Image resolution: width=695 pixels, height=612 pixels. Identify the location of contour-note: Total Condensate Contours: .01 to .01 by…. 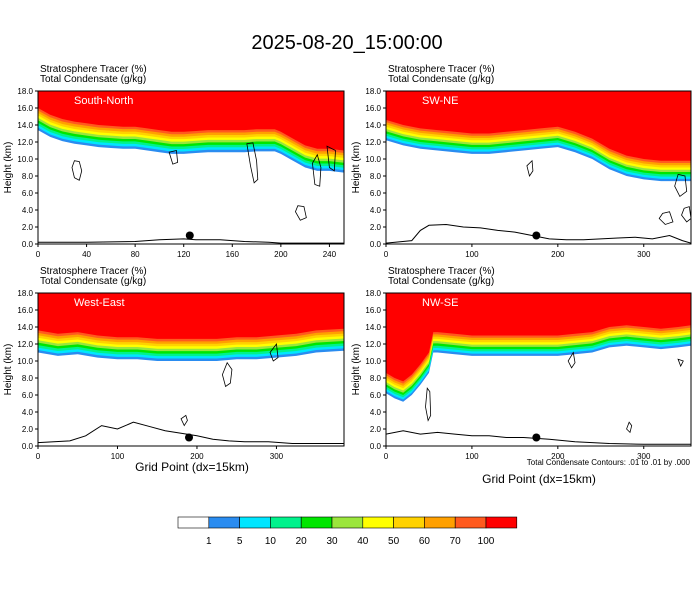
(609, 462).